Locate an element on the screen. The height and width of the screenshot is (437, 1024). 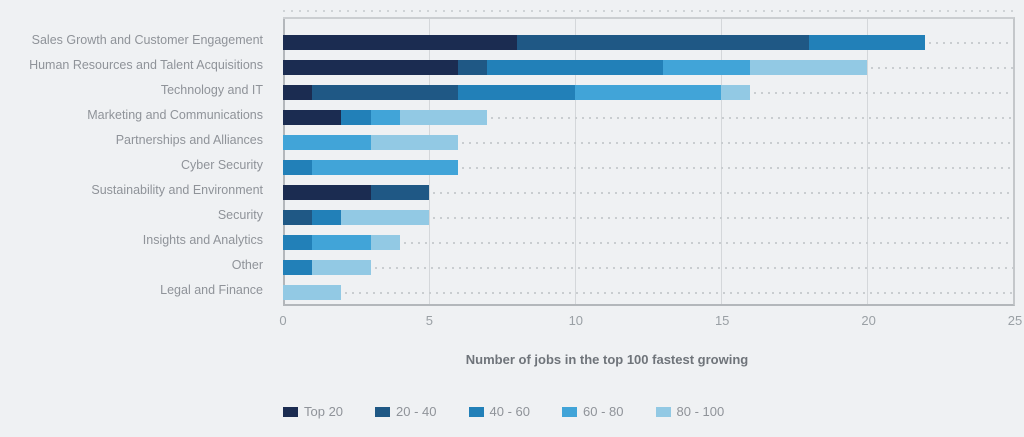
x-tick-label: 5 is located at coordinates (429, 320).